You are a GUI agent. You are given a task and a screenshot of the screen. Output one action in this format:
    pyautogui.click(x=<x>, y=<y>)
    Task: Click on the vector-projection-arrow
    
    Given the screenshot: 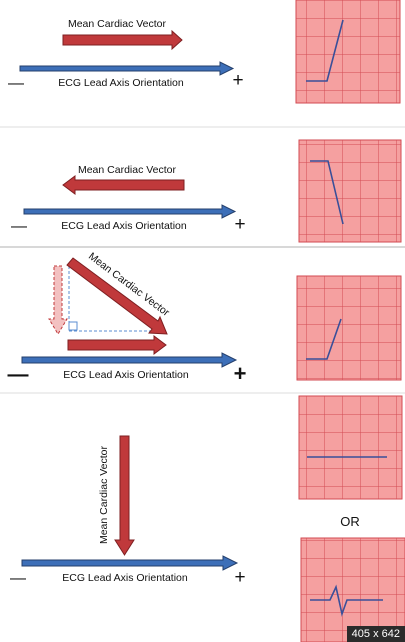 What is the action you would take?
    pyautogui.click(x=58, y=300)
    